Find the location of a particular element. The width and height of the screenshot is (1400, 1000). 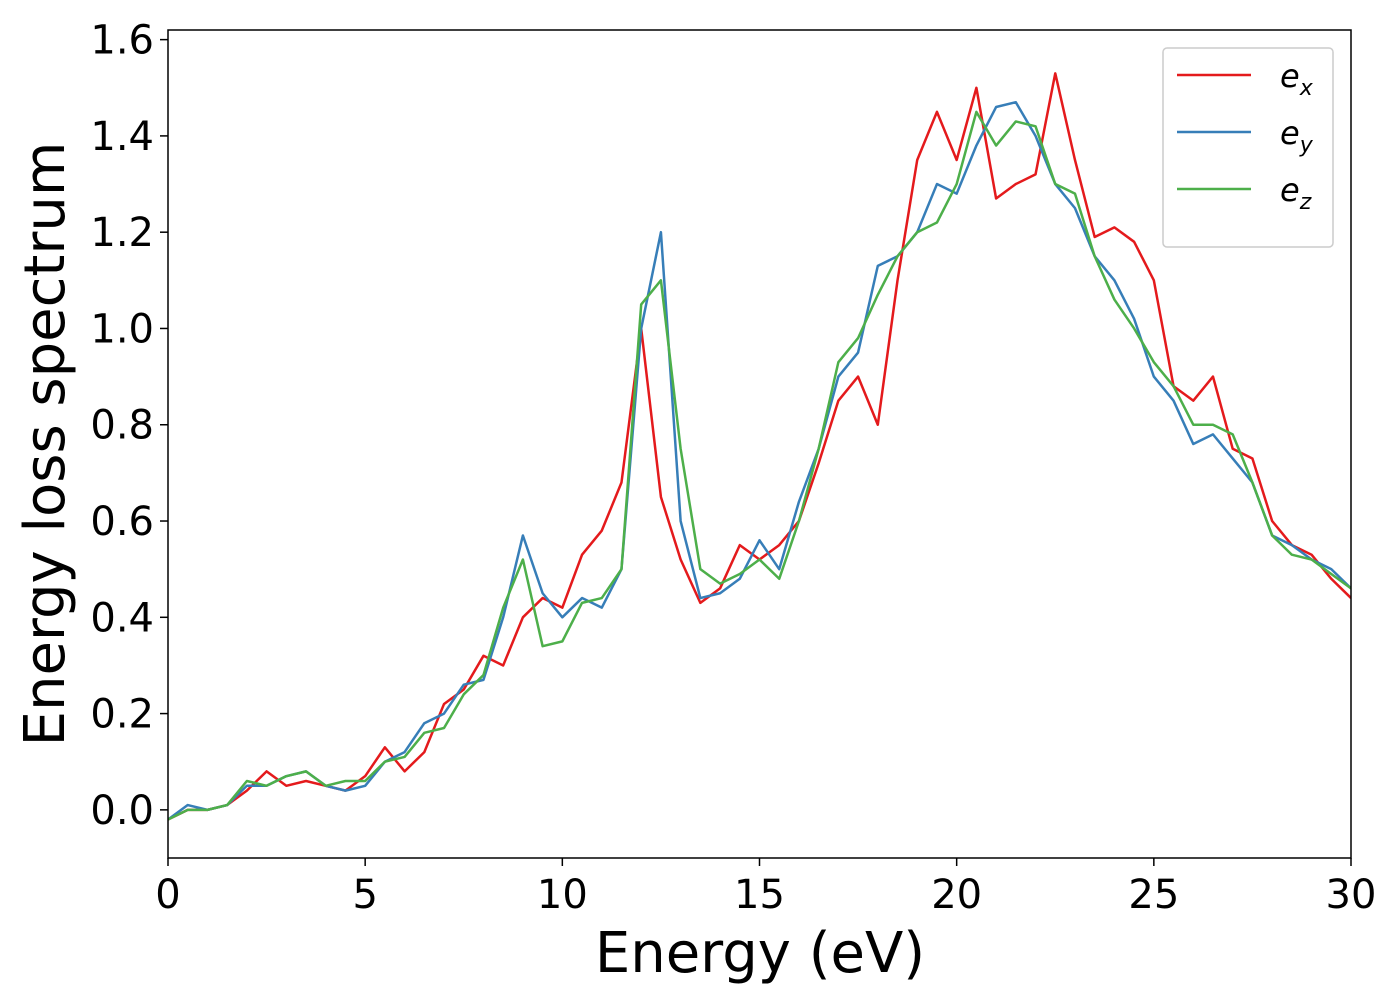

legend-label: ex is located at coordinates (1297, 79).